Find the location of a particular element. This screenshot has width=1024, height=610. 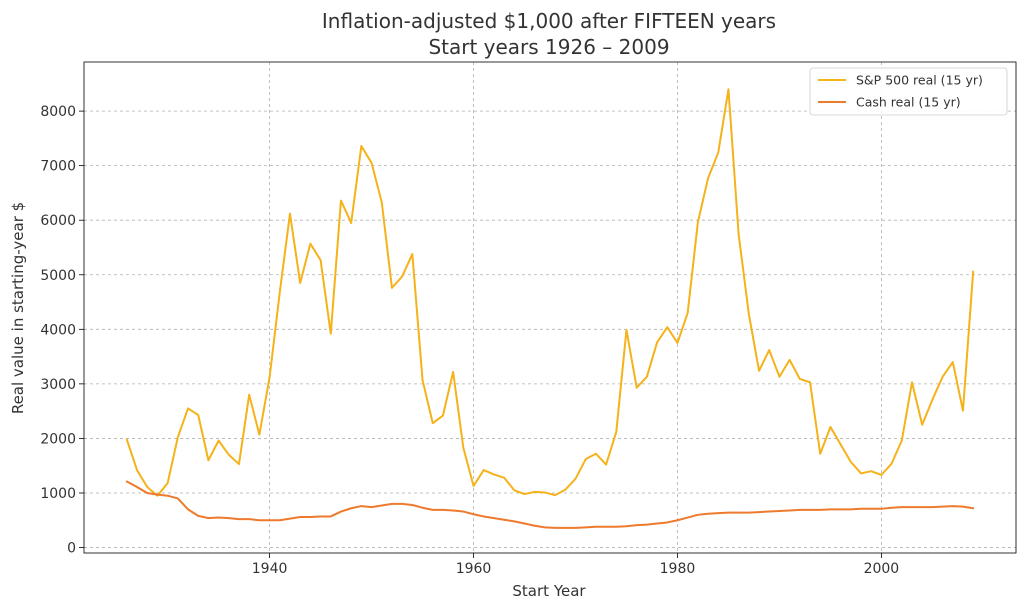

legend: S&P 500 real (15 yr) Cash real (15 yr) is located at coordinates (908, 91).